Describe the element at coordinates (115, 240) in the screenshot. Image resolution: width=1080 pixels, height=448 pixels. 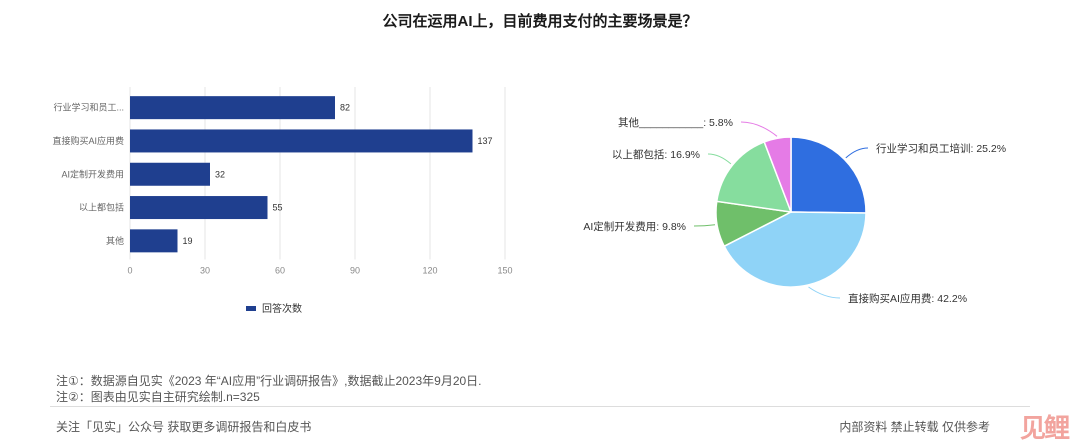
I see `y-tick-label: 其他` at that location.